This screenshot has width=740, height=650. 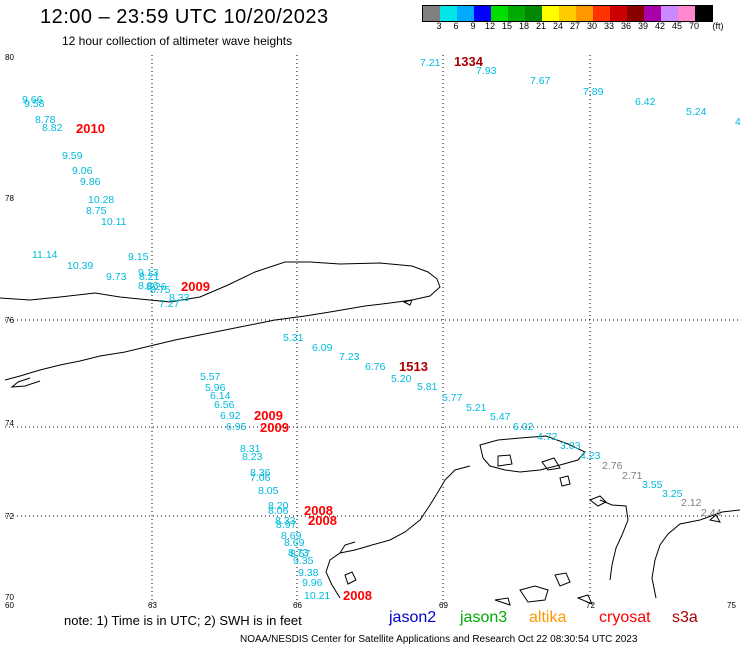 I want to click on wave-height-reading: 9.13, so click(x=148, y=273).